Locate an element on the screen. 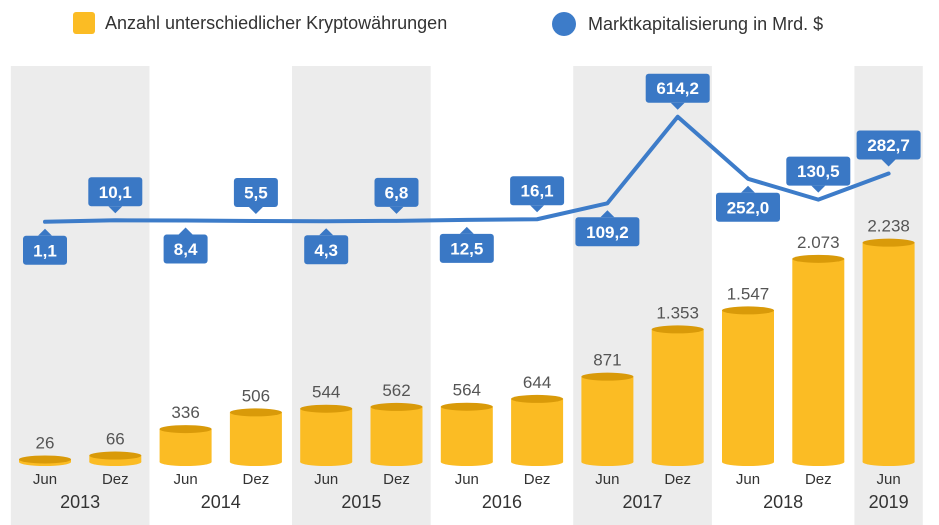 The width and height of the screenshot is (939, 525). year-label-2017: 2017 is located at coordinates (643, 502).